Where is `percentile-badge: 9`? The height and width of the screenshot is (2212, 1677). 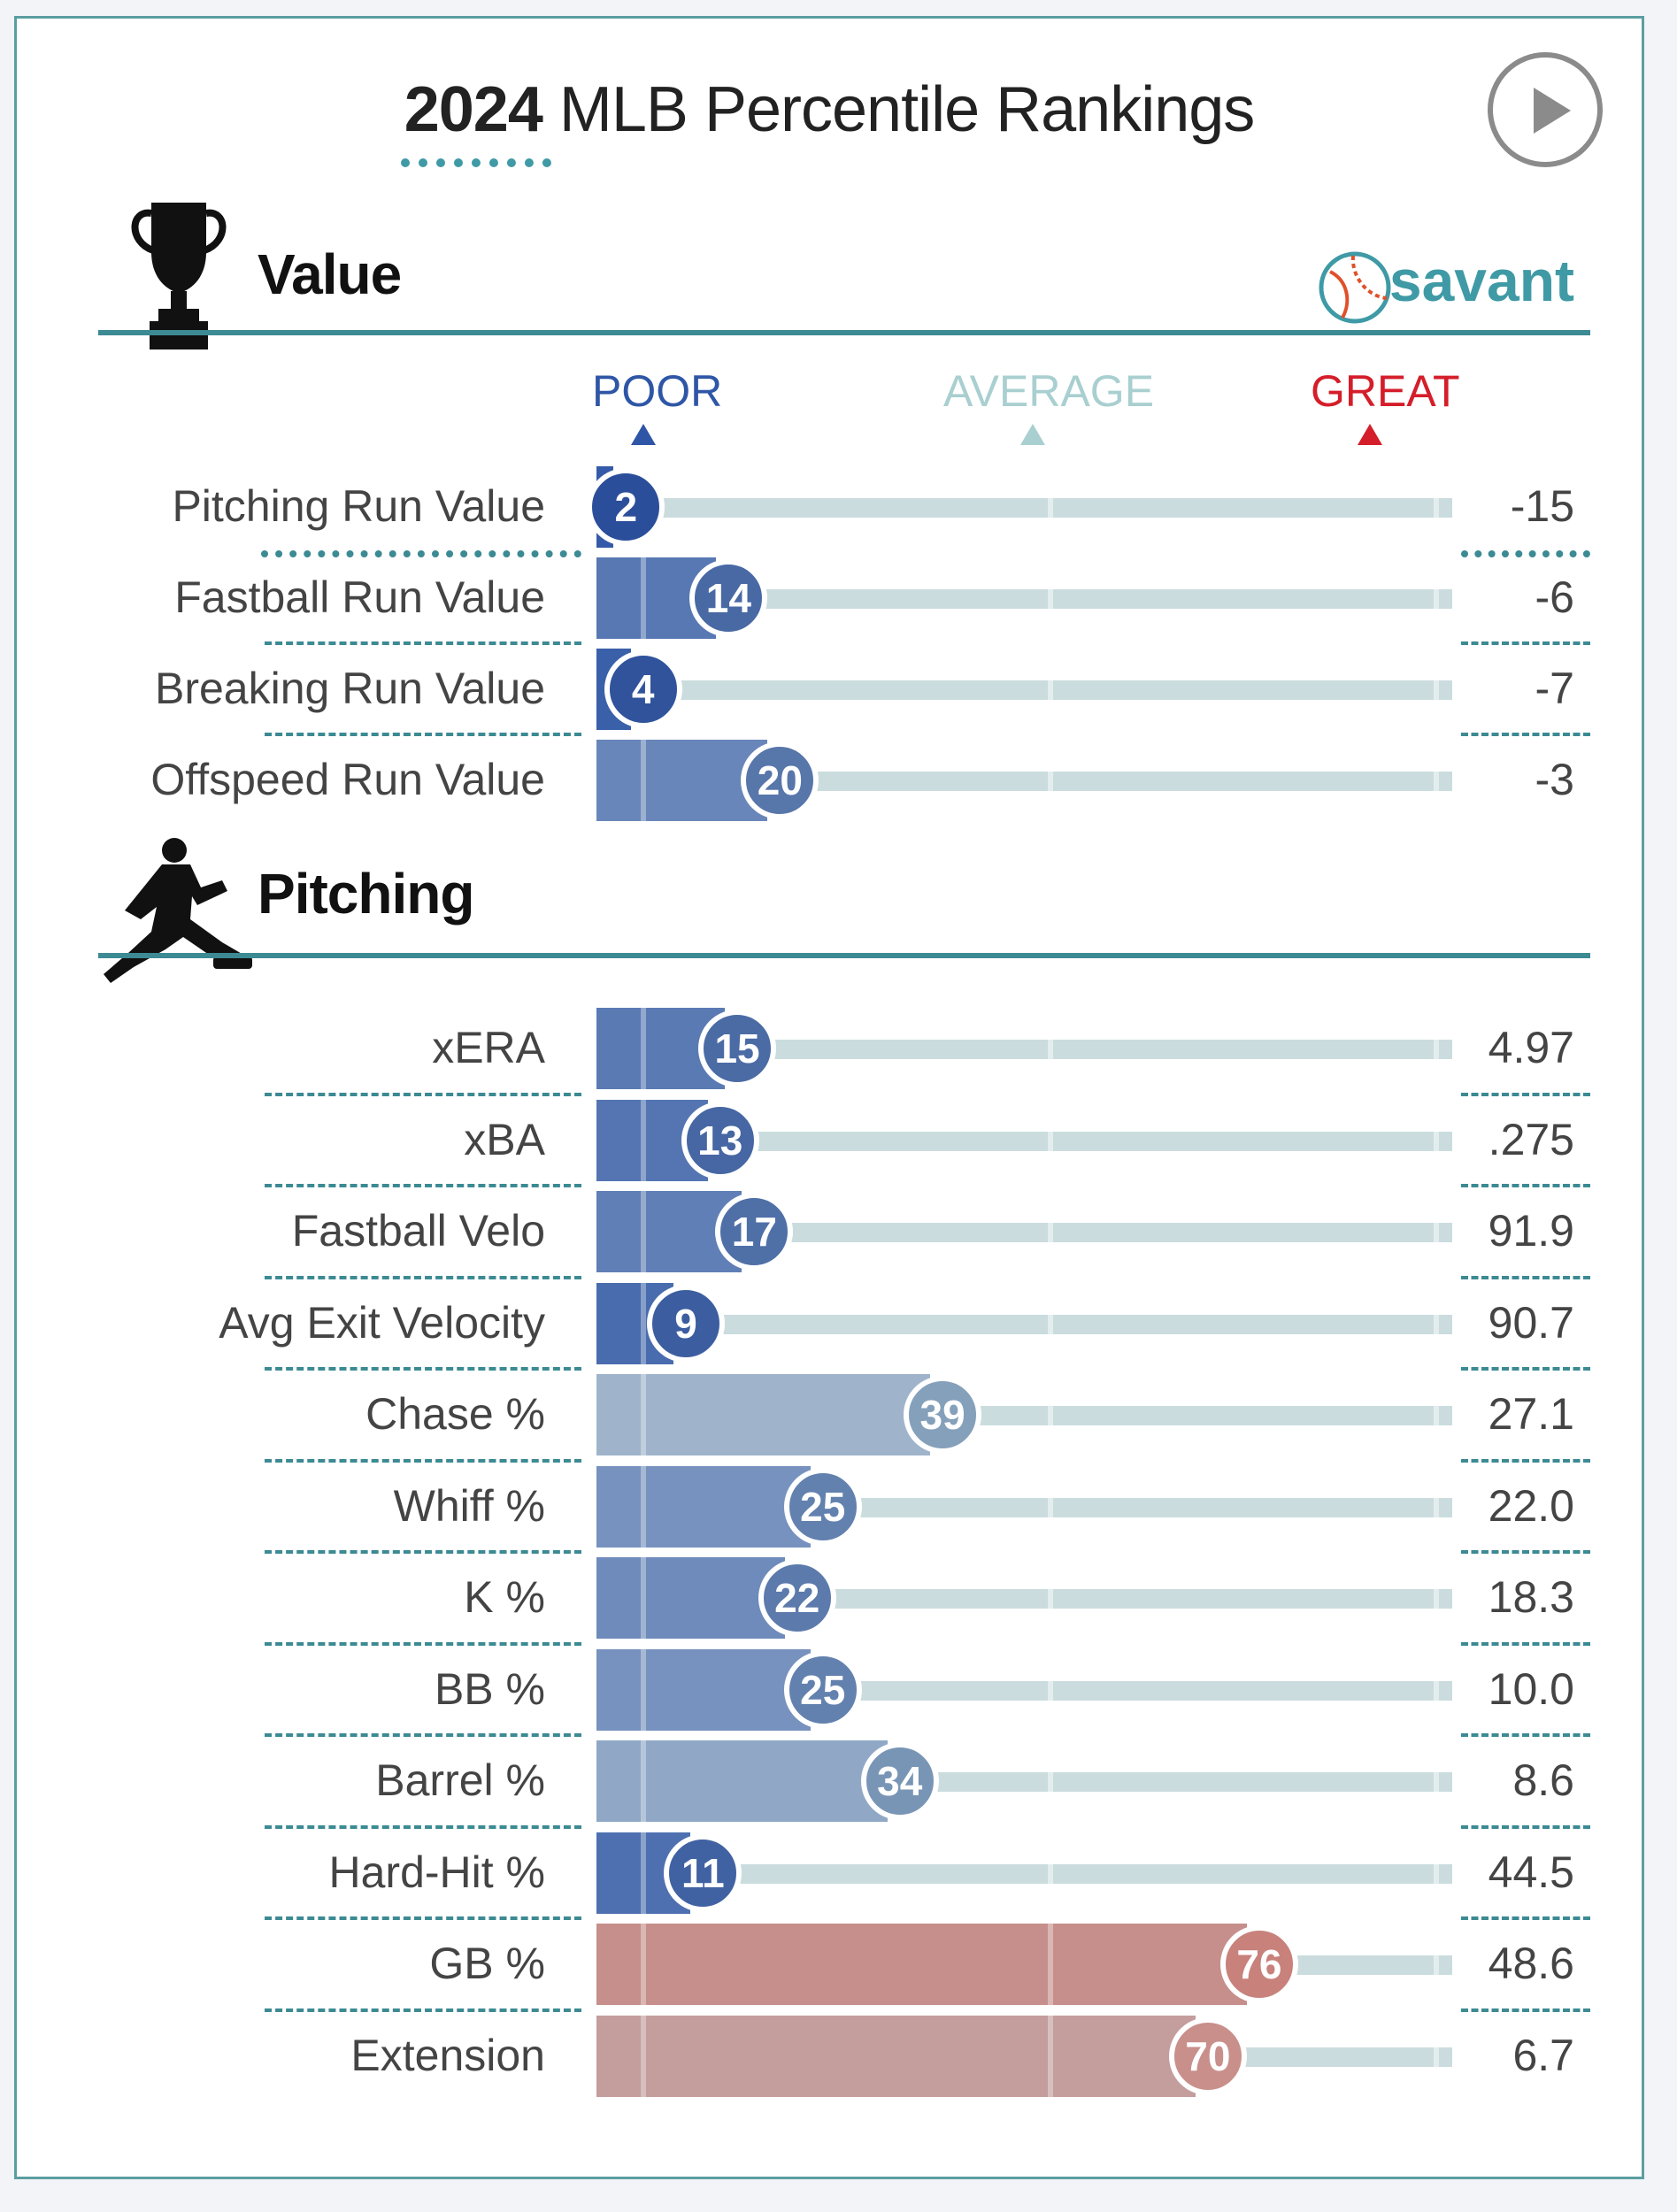
percentile-badge: 9 is located at coordinates (686, 1324).